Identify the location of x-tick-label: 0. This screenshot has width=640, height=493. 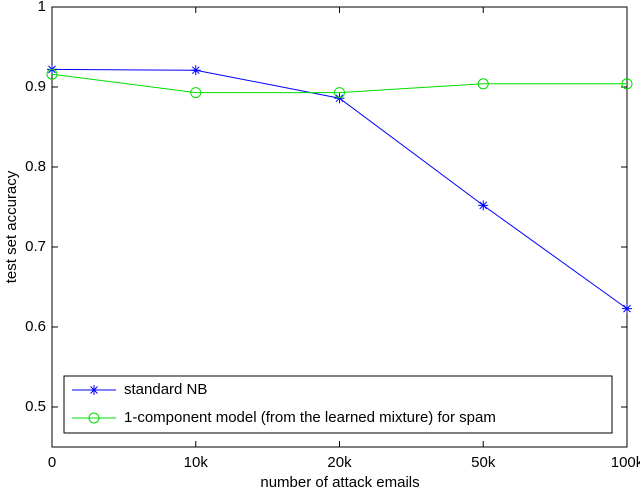
(52, 462).